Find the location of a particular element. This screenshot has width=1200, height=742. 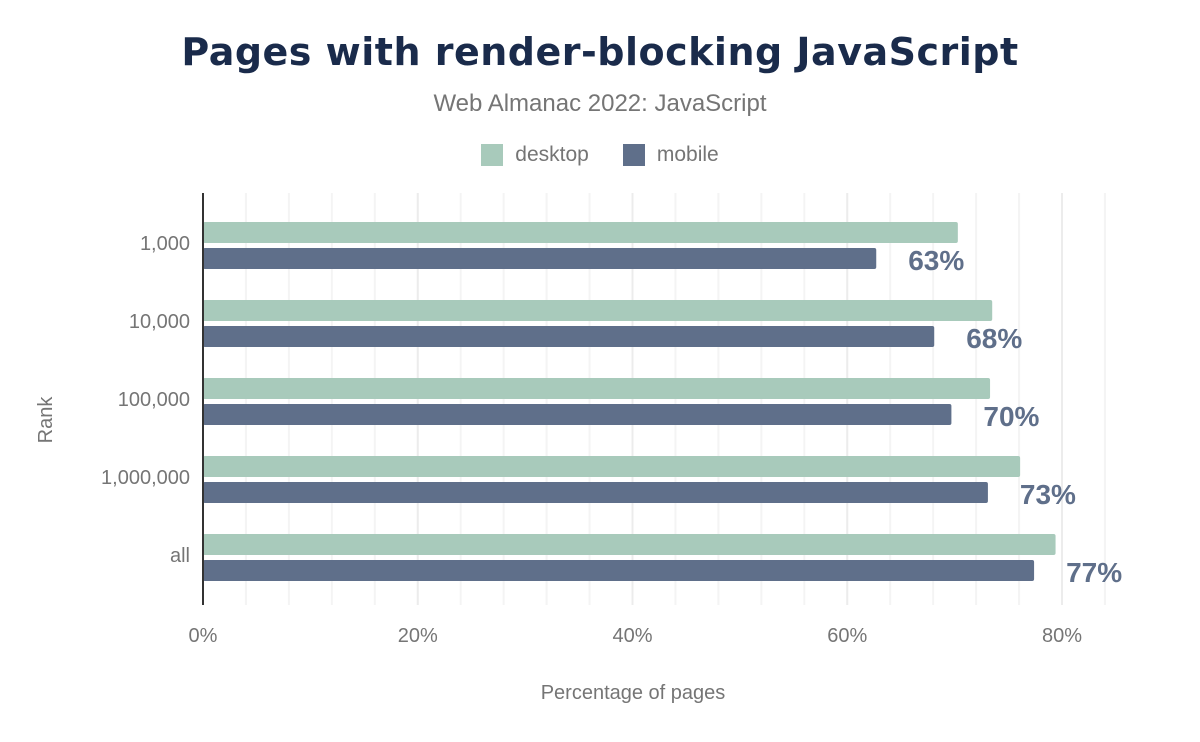

data-label: 68% is located at coordinates (994, 338).